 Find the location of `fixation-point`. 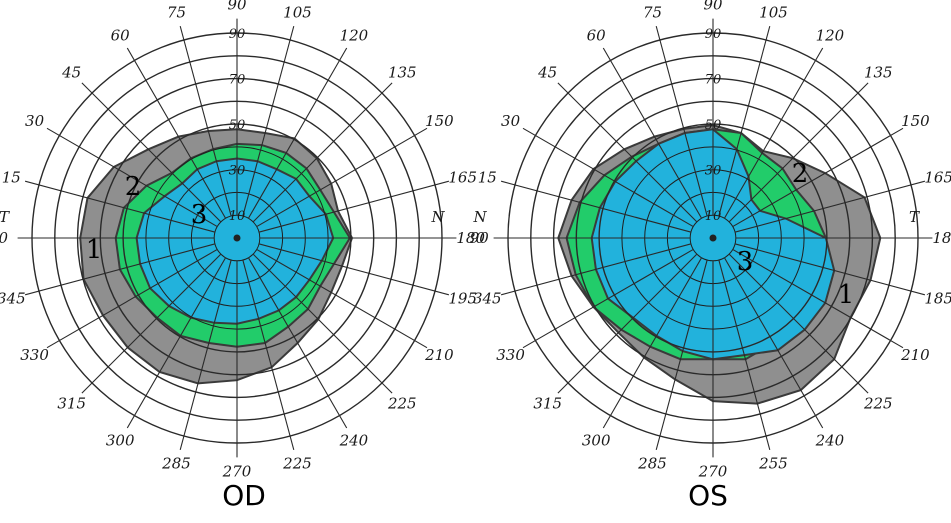

fixation-point is located at coordinates (713, 238).